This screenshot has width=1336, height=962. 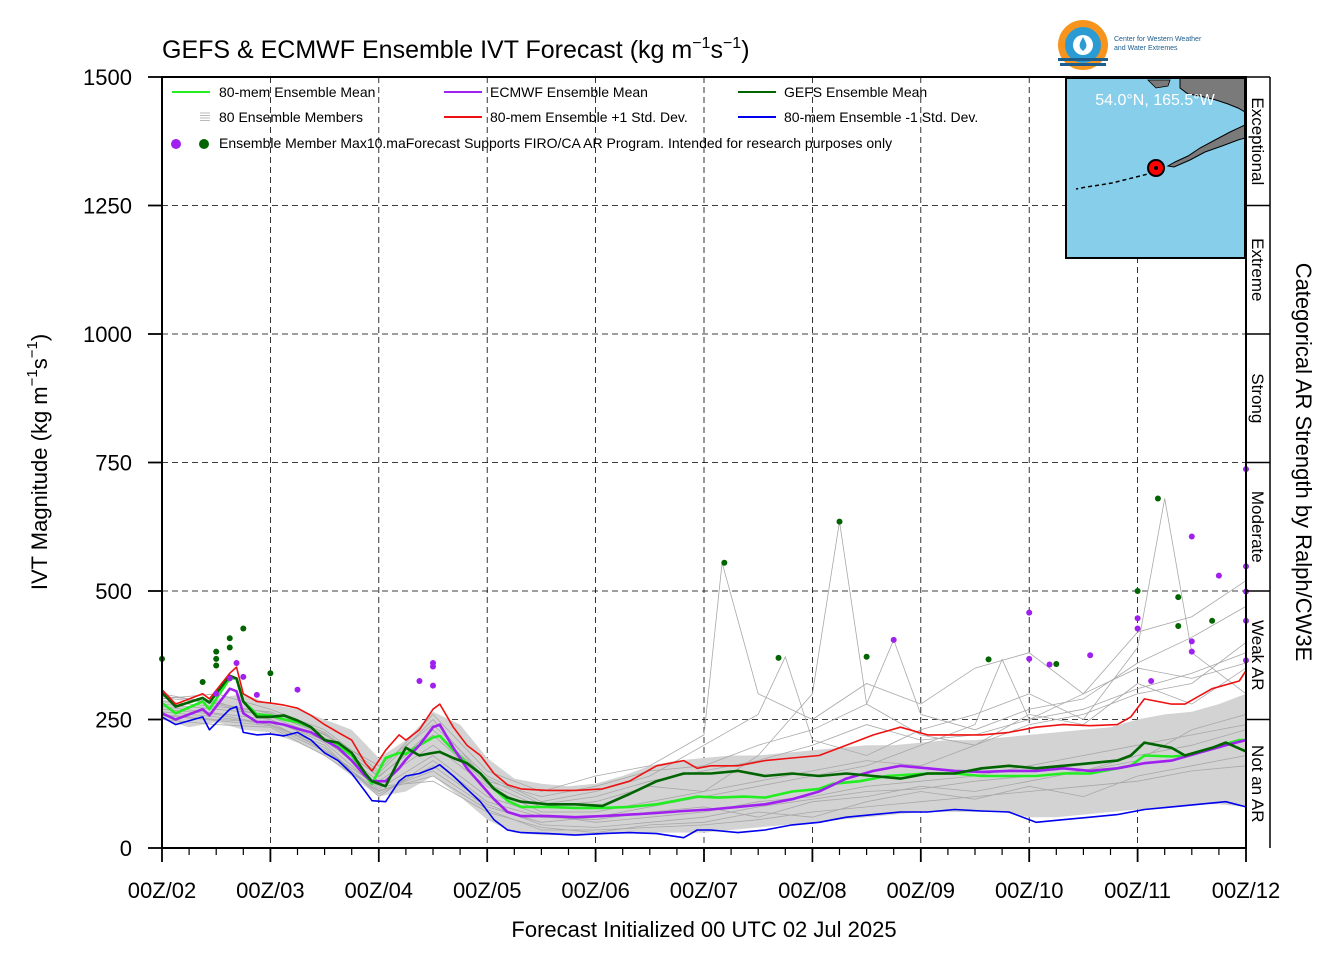 I want to click on y-axis: 0 250 500 750 1000 1250 1500, so click(x=122, y=463).